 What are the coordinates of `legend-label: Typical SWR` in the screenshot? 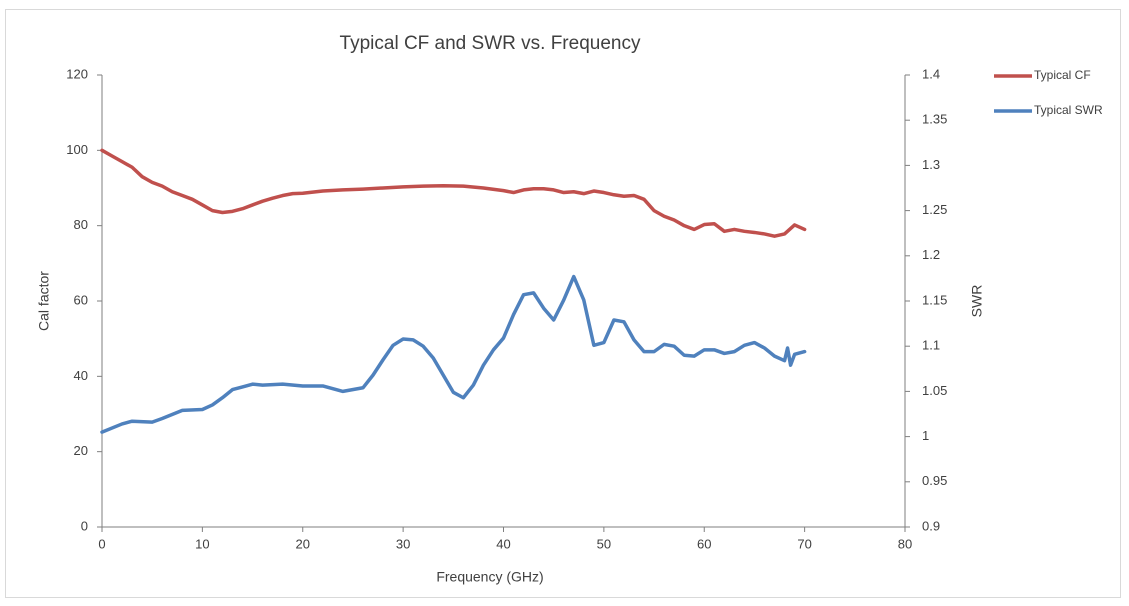 It's located at (1068, 110).